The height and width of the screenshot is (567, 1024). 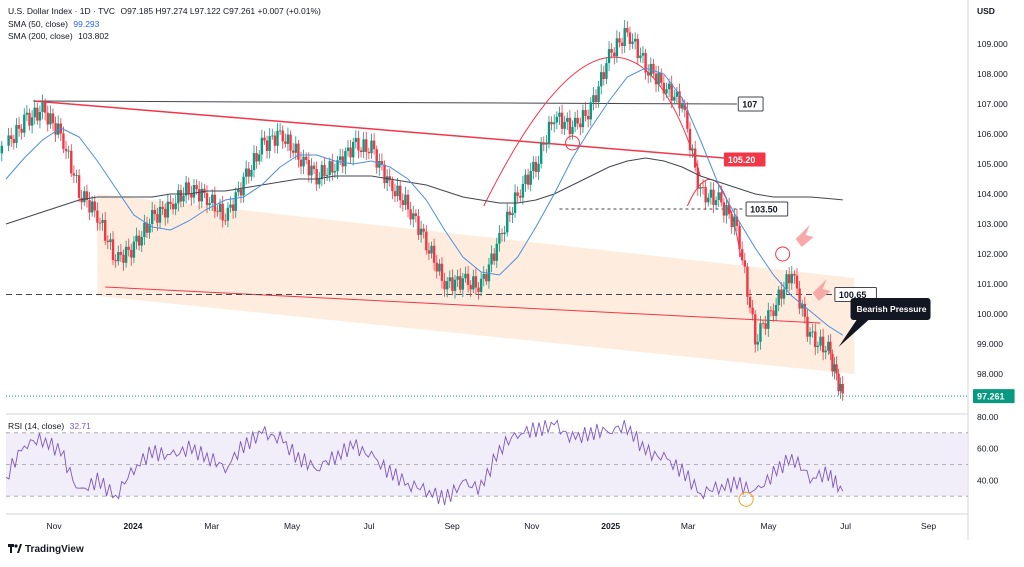 What do you see at coordinates (988, 480) in the screenshot?
I see `rsi-tick-label: 40.00` at bounding box center [988, 480].